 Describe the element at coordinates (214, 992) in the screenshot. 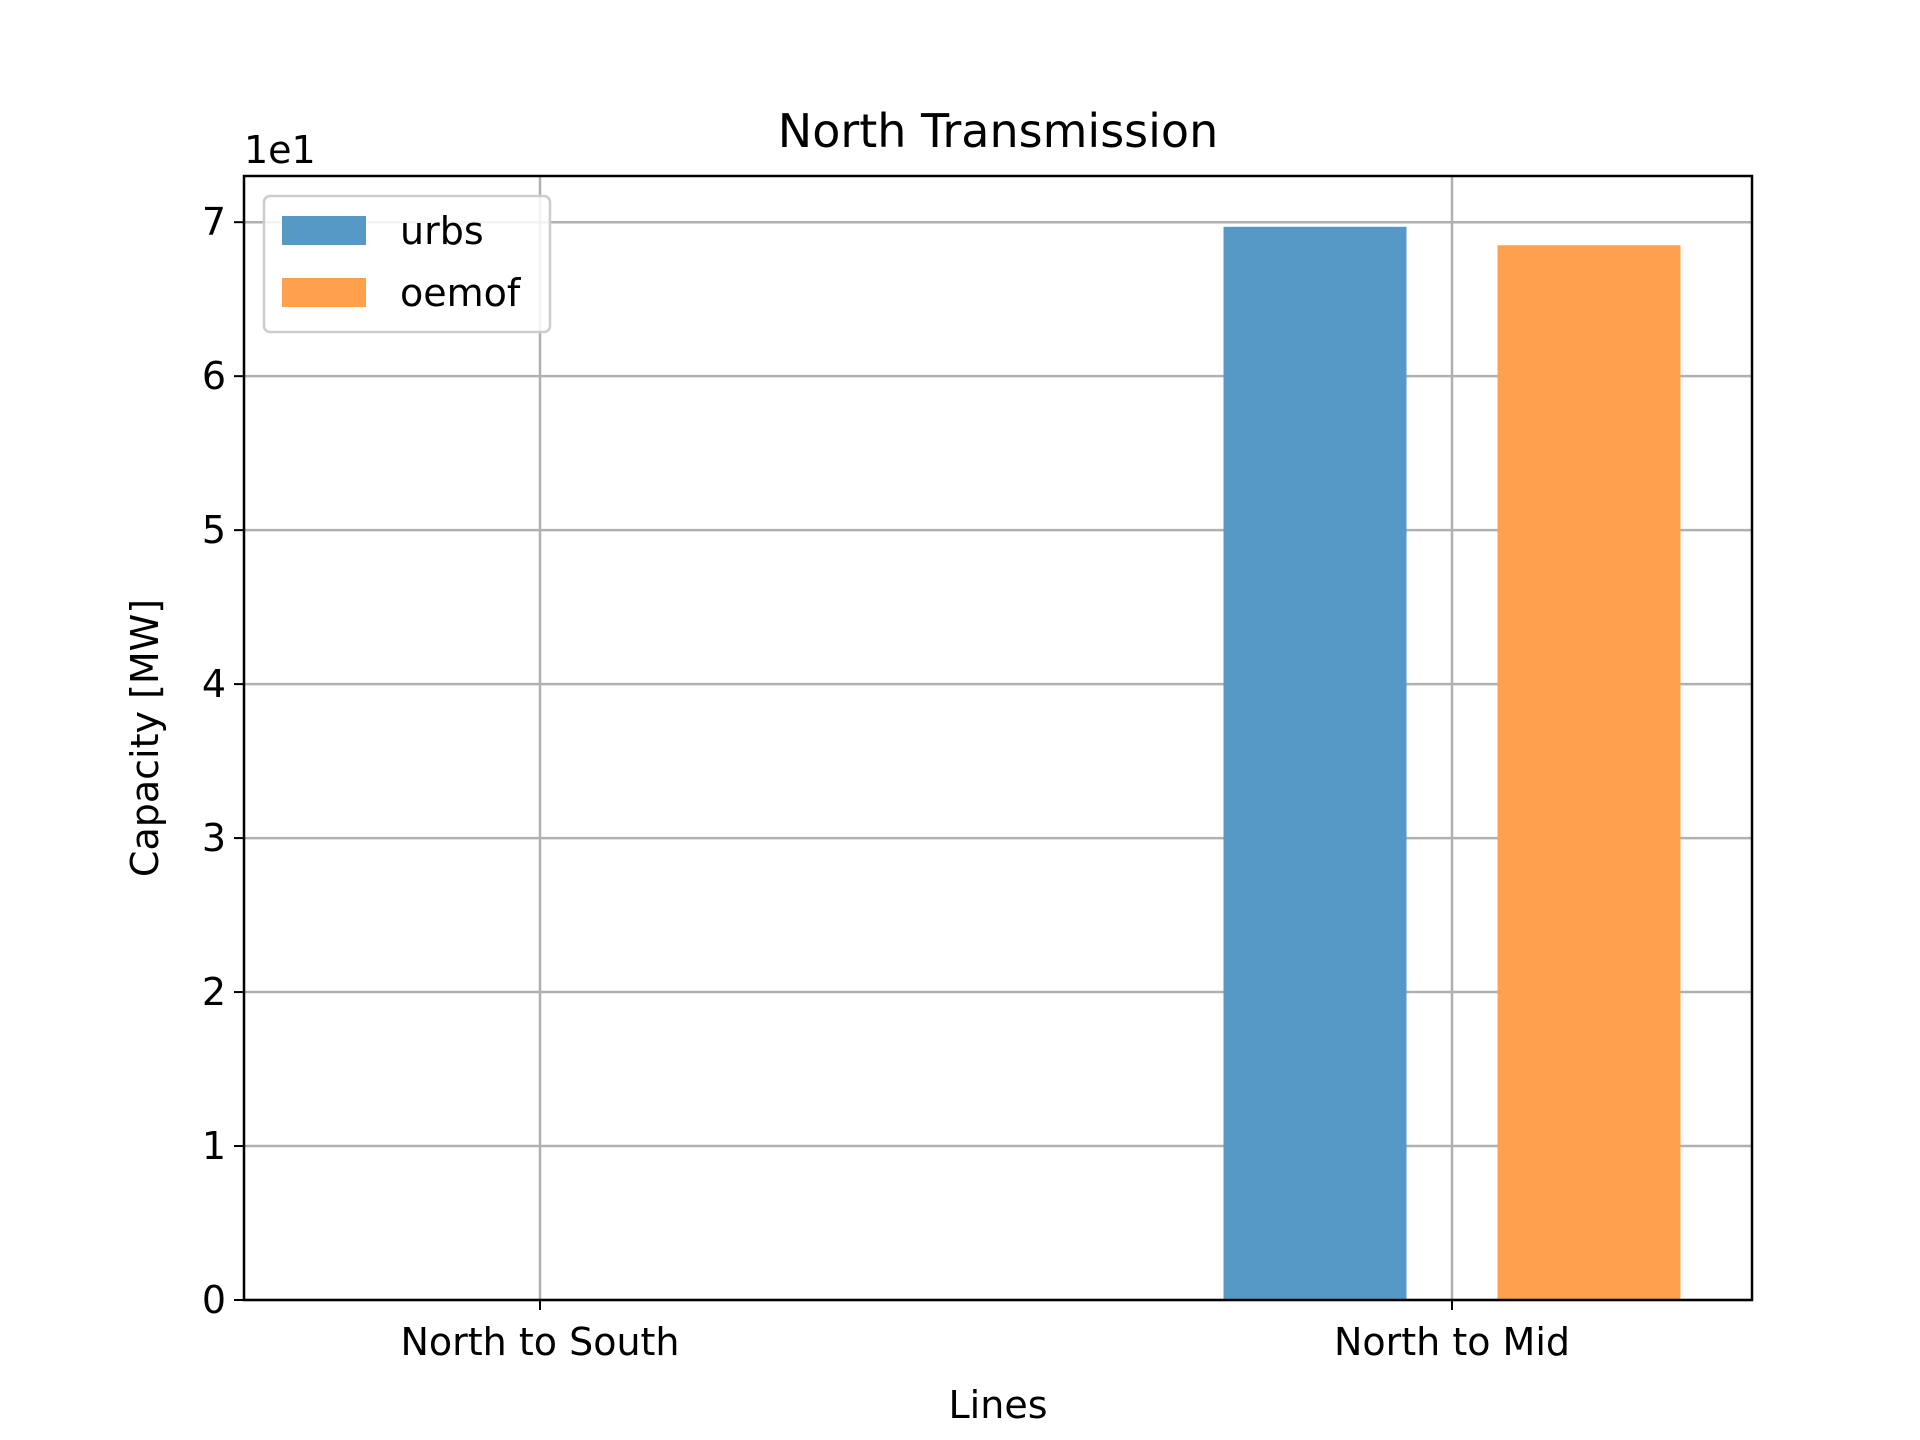

I see `y-tick-label: 2` at that location.